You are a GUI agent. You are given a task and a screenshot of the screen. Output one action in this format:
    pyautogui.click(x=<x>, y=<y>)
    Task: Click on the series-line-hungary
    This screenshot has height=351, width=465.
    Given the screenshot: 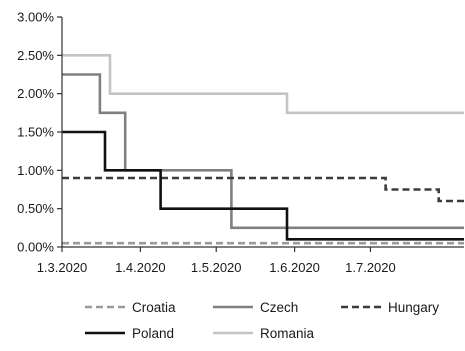 What is the action you would take?
    pyautogui.click(x=263, y=189)
    